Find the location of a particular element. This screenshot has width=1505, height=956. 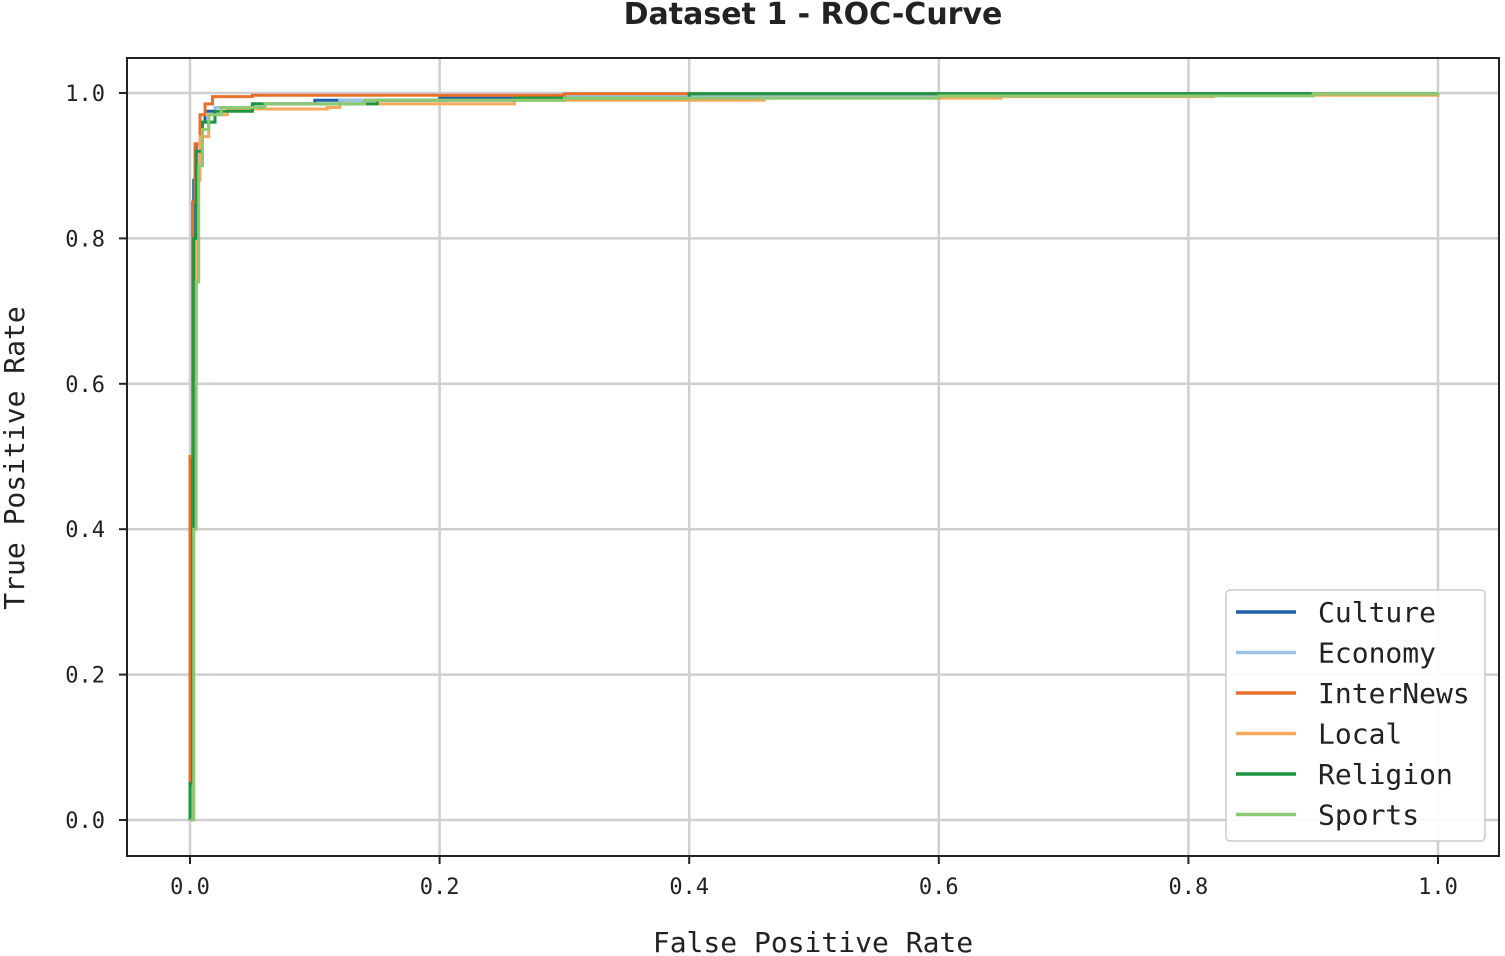

y-tick-label-4: 0.8 is located at coordinates (85, 239).